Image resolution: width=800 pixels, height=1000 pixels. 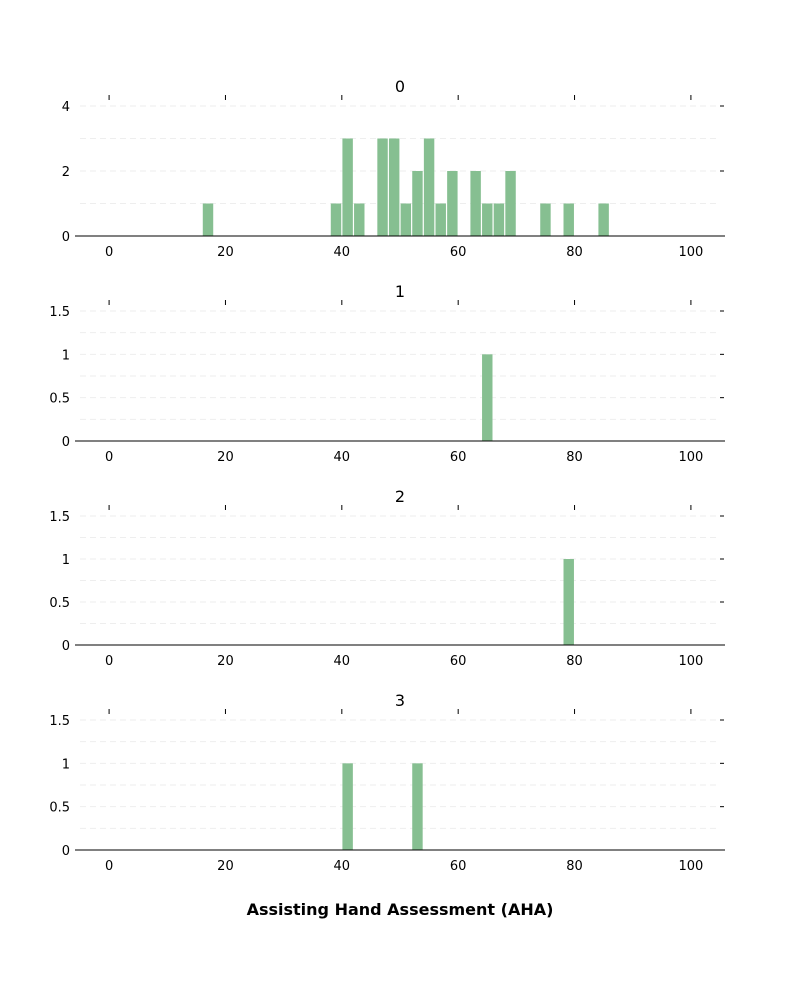 What do you see at coordinates (400, 86) in the screenshot?
I see `panel-title: 0` at bounding box center [400, 86].